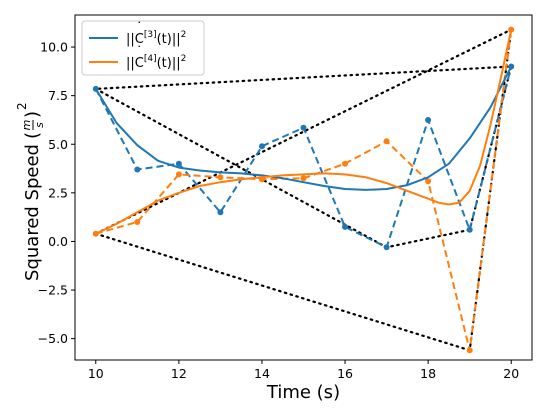 The height and width of the screenshot is (408, 550). I want to click on y-tick-label: 5.0, so click(58, 144).